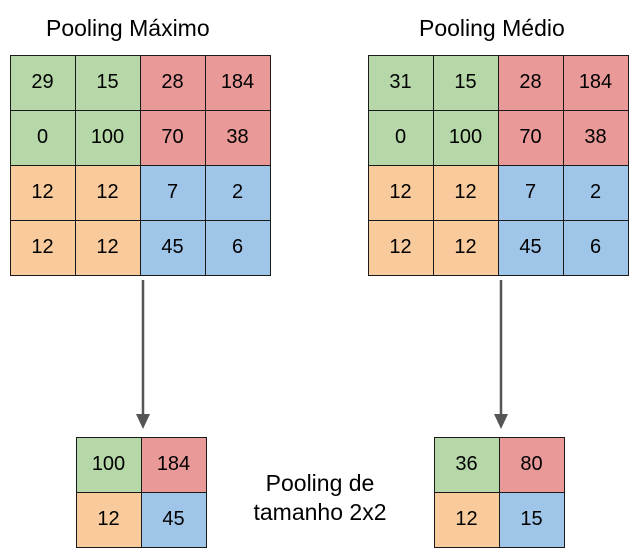 This screenshot has height=558, width=640. What do you see at coordinates (492, 28) in the screenshot?
I see `average-pooling-title: Pooling Médio` at bounding box center [492, 28].